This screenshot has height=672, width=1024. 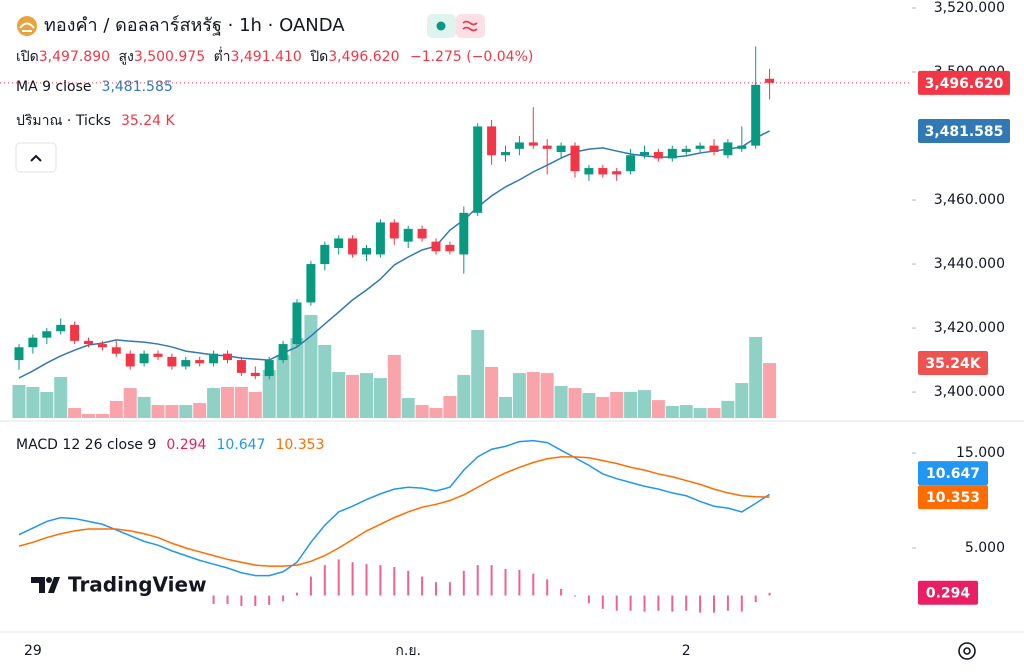 I want to click on ma-legend: MA 9 close 3,481.585, so click(x=94, y=87).